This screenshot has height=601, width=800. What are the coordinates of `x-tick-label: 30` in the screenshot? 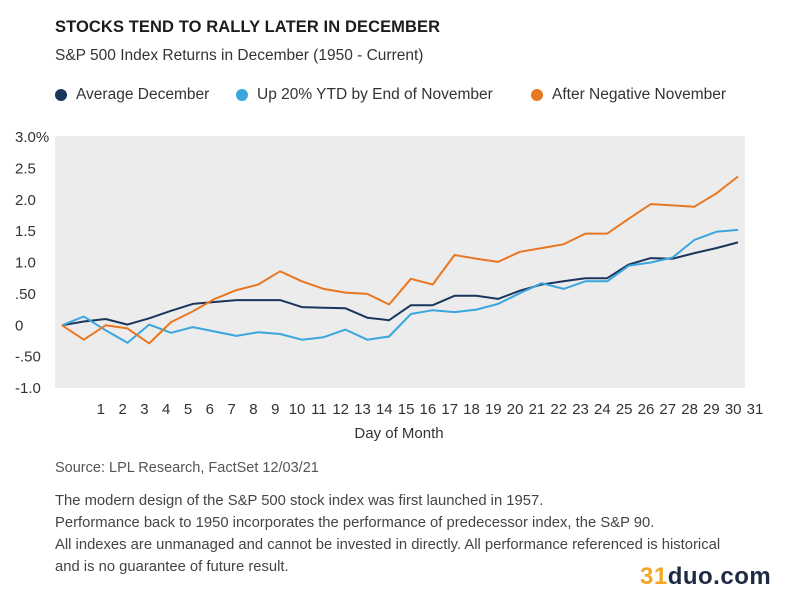 It's located at (733, 409).